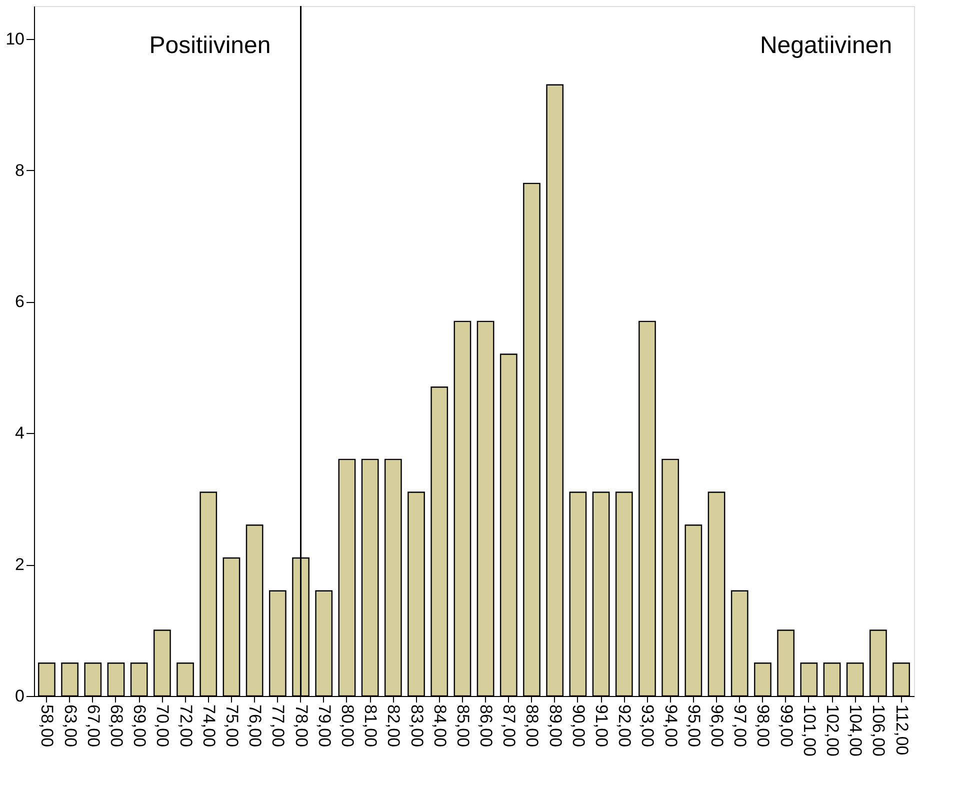 This screenshot has height=804, width=955. What do you see at coordinates (186, 726) in the screenshot?
I see `x-tick-label: 72,00` at bounding box center [186, 726].